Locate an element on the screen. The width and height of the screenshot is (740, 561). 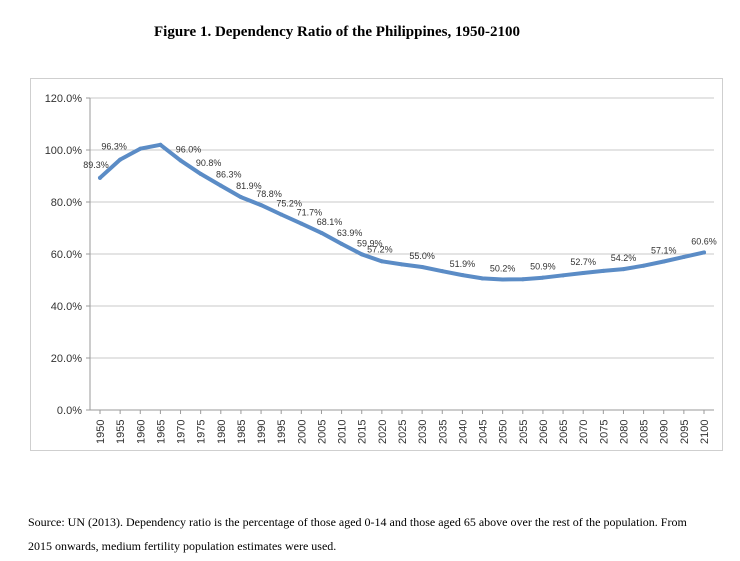
x-tick-label: 2055 is located at coordinates (524, 432).